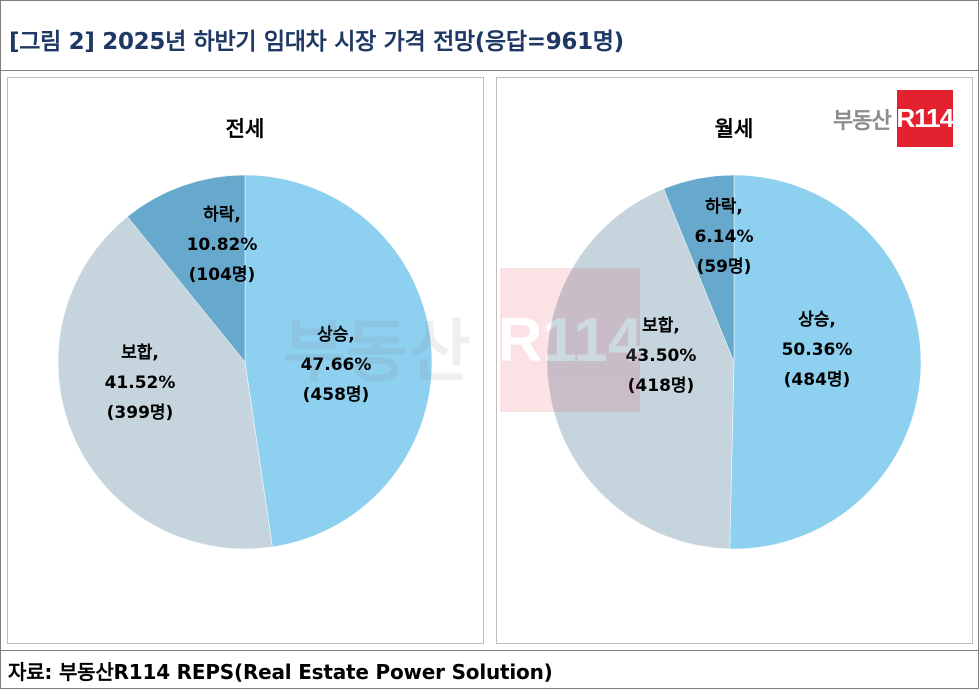 Image resolution: width=979 pixels, height=689 pixels. I want to click on footer-divider, so click(489, 650).